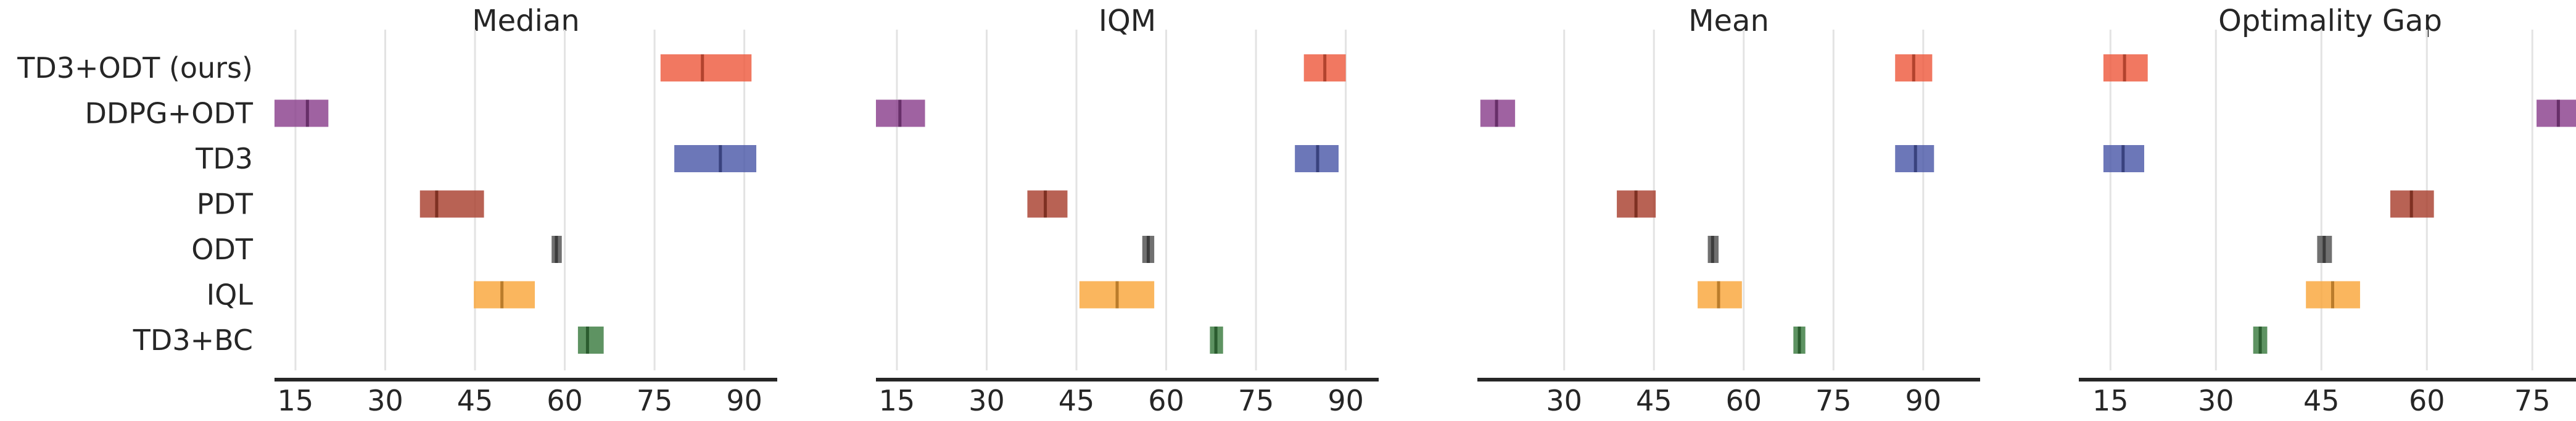 The image size is (2576, 421). I want to click on interval-bar-td3, so click(715, 159).